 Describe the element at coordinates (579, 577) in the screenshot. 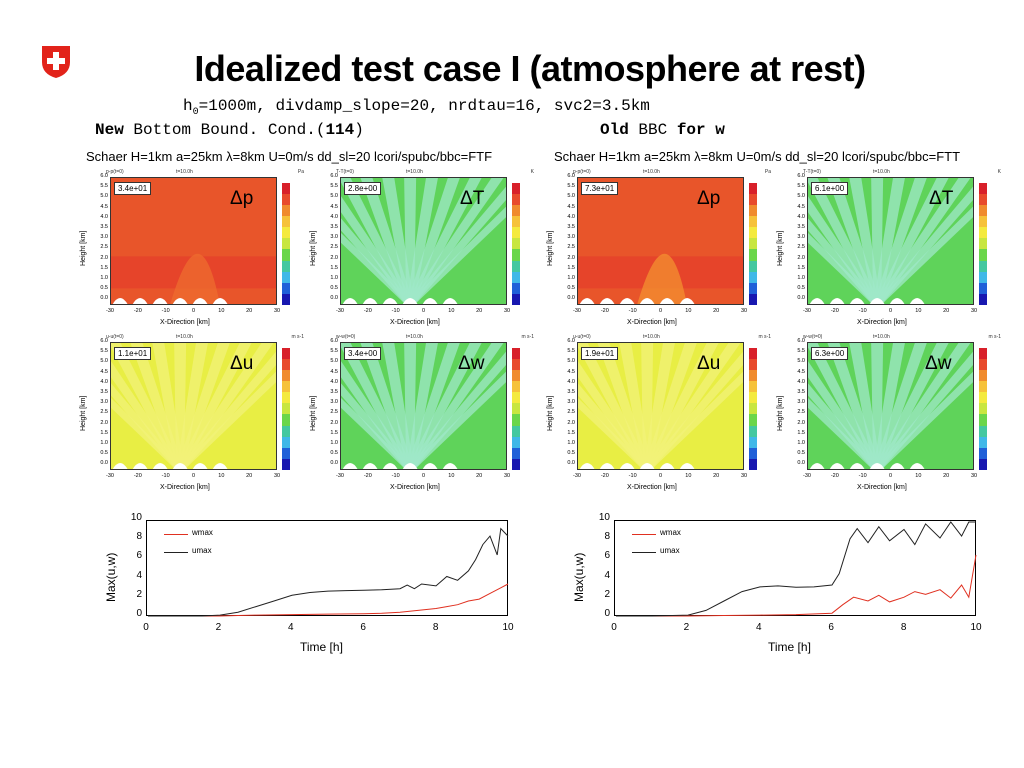

I see `timeseries-ylabel: Max(u,w)` at that location.